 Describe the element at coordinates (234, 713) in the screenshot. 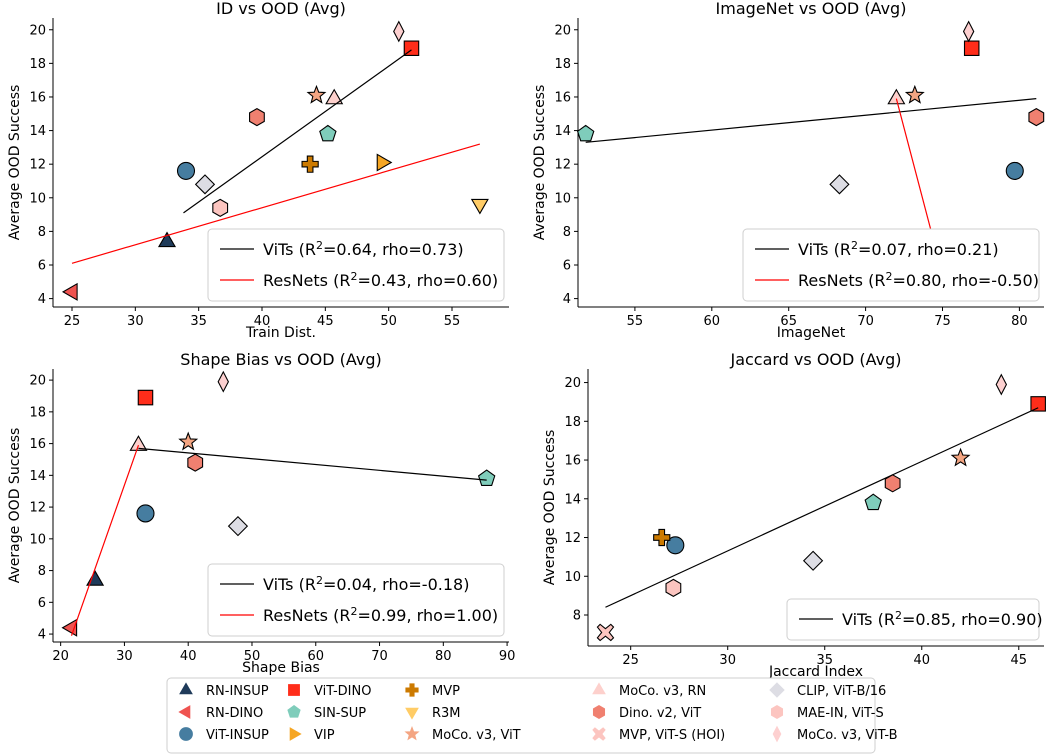

I see `legend-label-rn-dino: RN-DINO` at that location.